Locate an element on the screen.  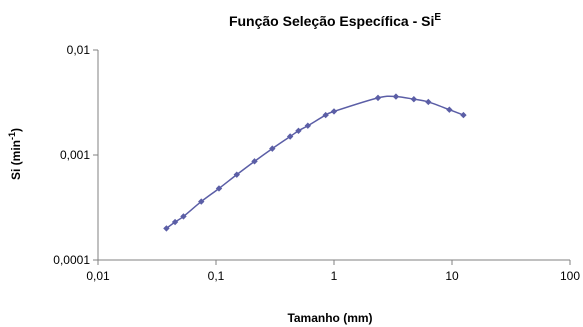
x-tick-label: 0,01 is located at coordinates (98, 276).